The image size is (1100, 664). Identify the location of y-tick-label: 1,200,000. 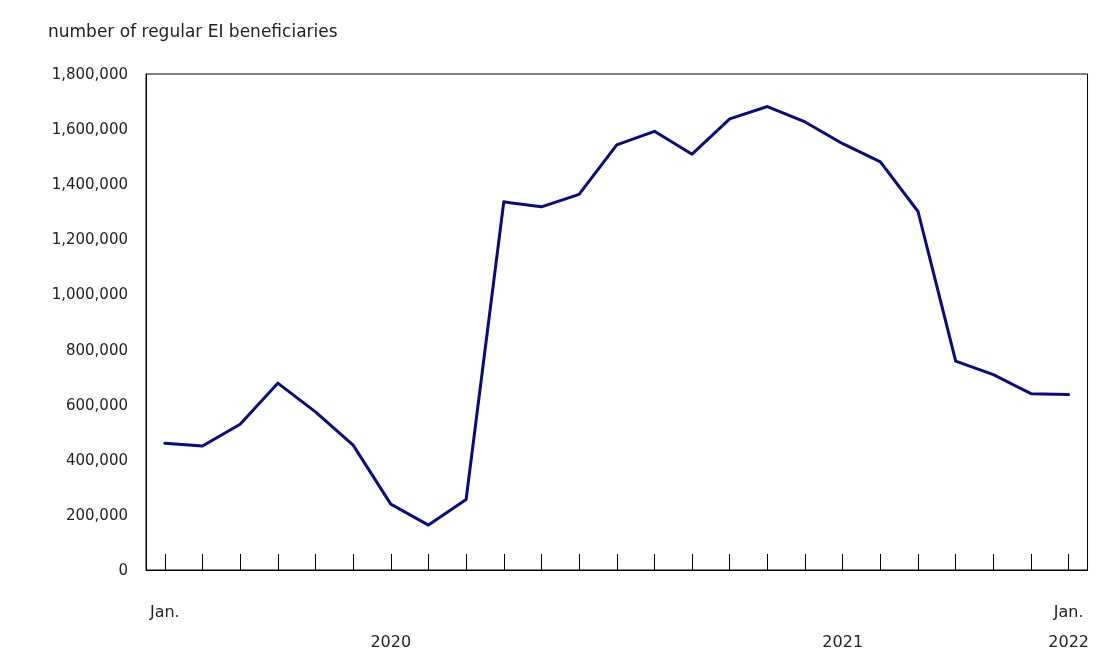
(89, 239).